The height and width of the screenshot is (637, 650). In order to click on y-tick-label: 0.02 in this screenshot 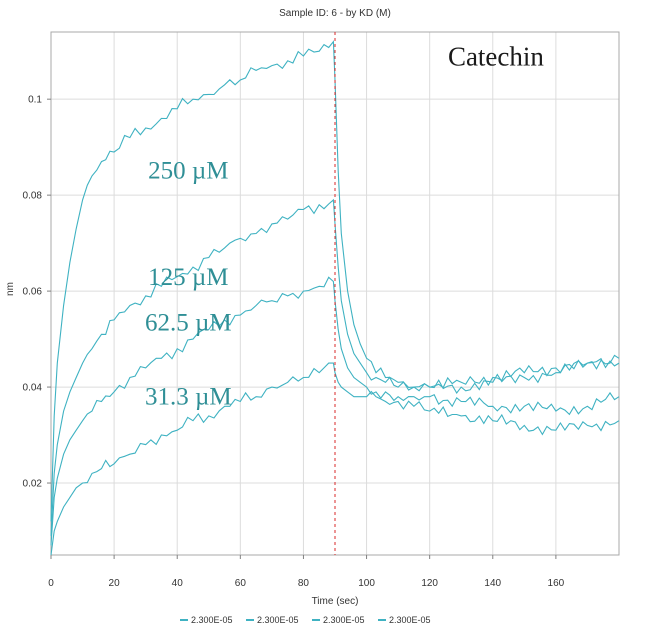, I will do `click(33, 484)`.